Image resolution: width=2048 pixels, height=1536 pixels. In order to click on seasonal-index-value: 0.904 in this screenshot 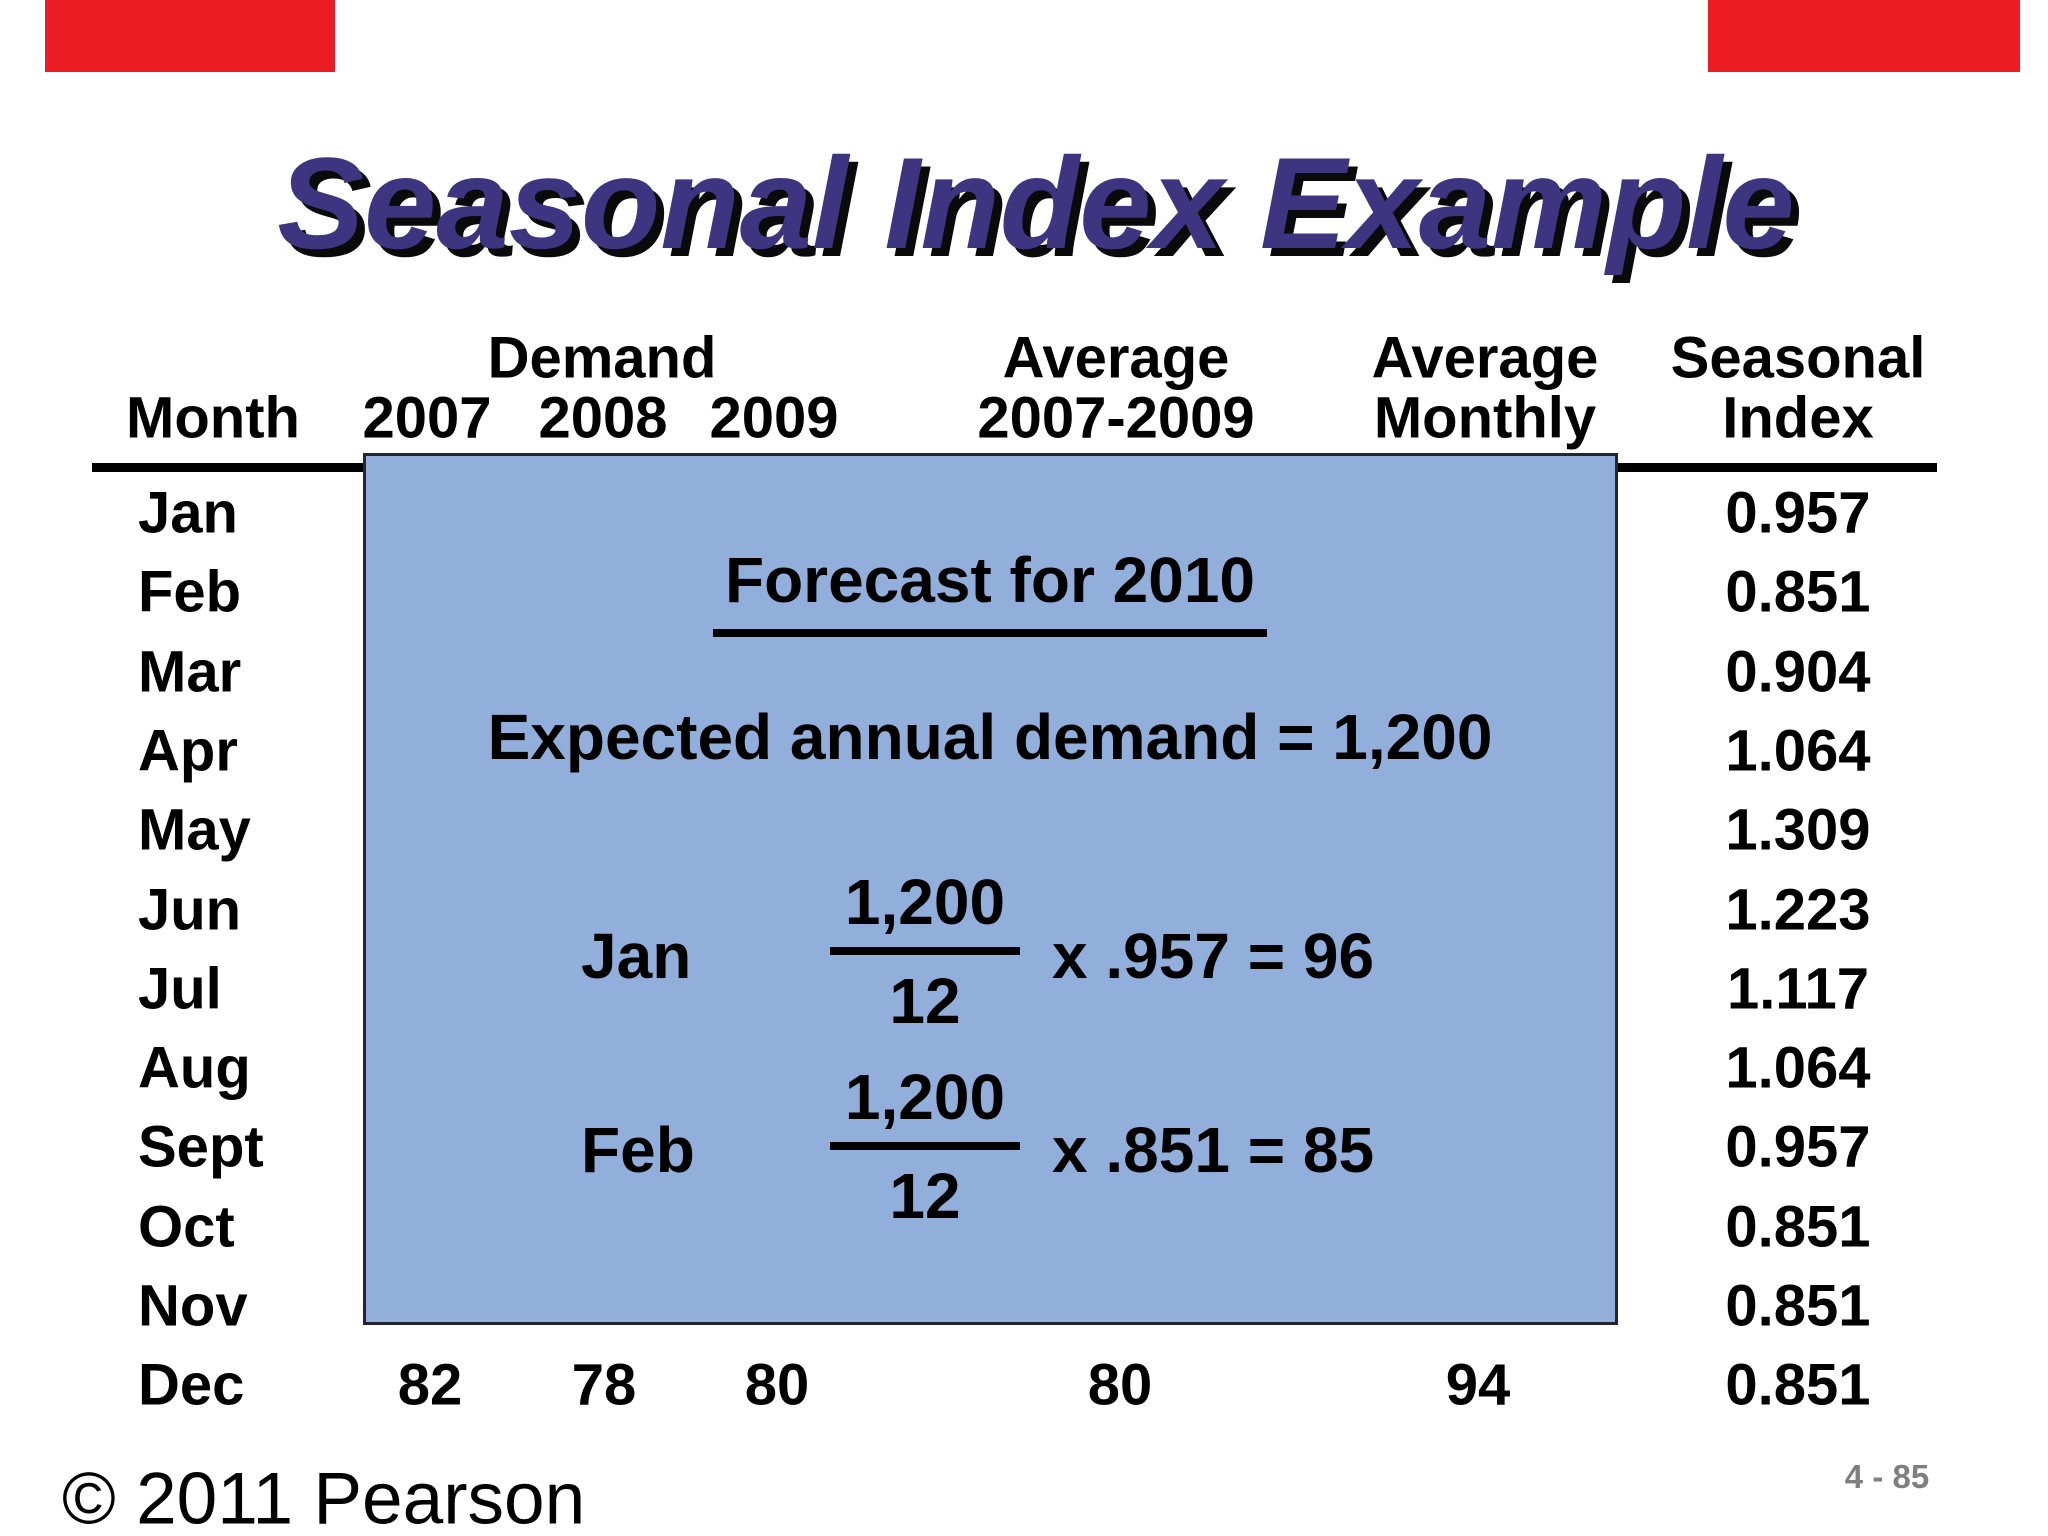, I will do `click(1798, 672)`.